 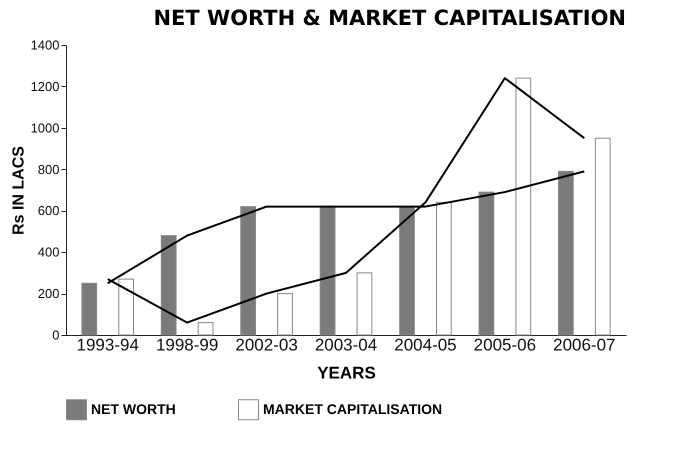 I want to click on y-tick-label: 400, so click(x=49, y=252).